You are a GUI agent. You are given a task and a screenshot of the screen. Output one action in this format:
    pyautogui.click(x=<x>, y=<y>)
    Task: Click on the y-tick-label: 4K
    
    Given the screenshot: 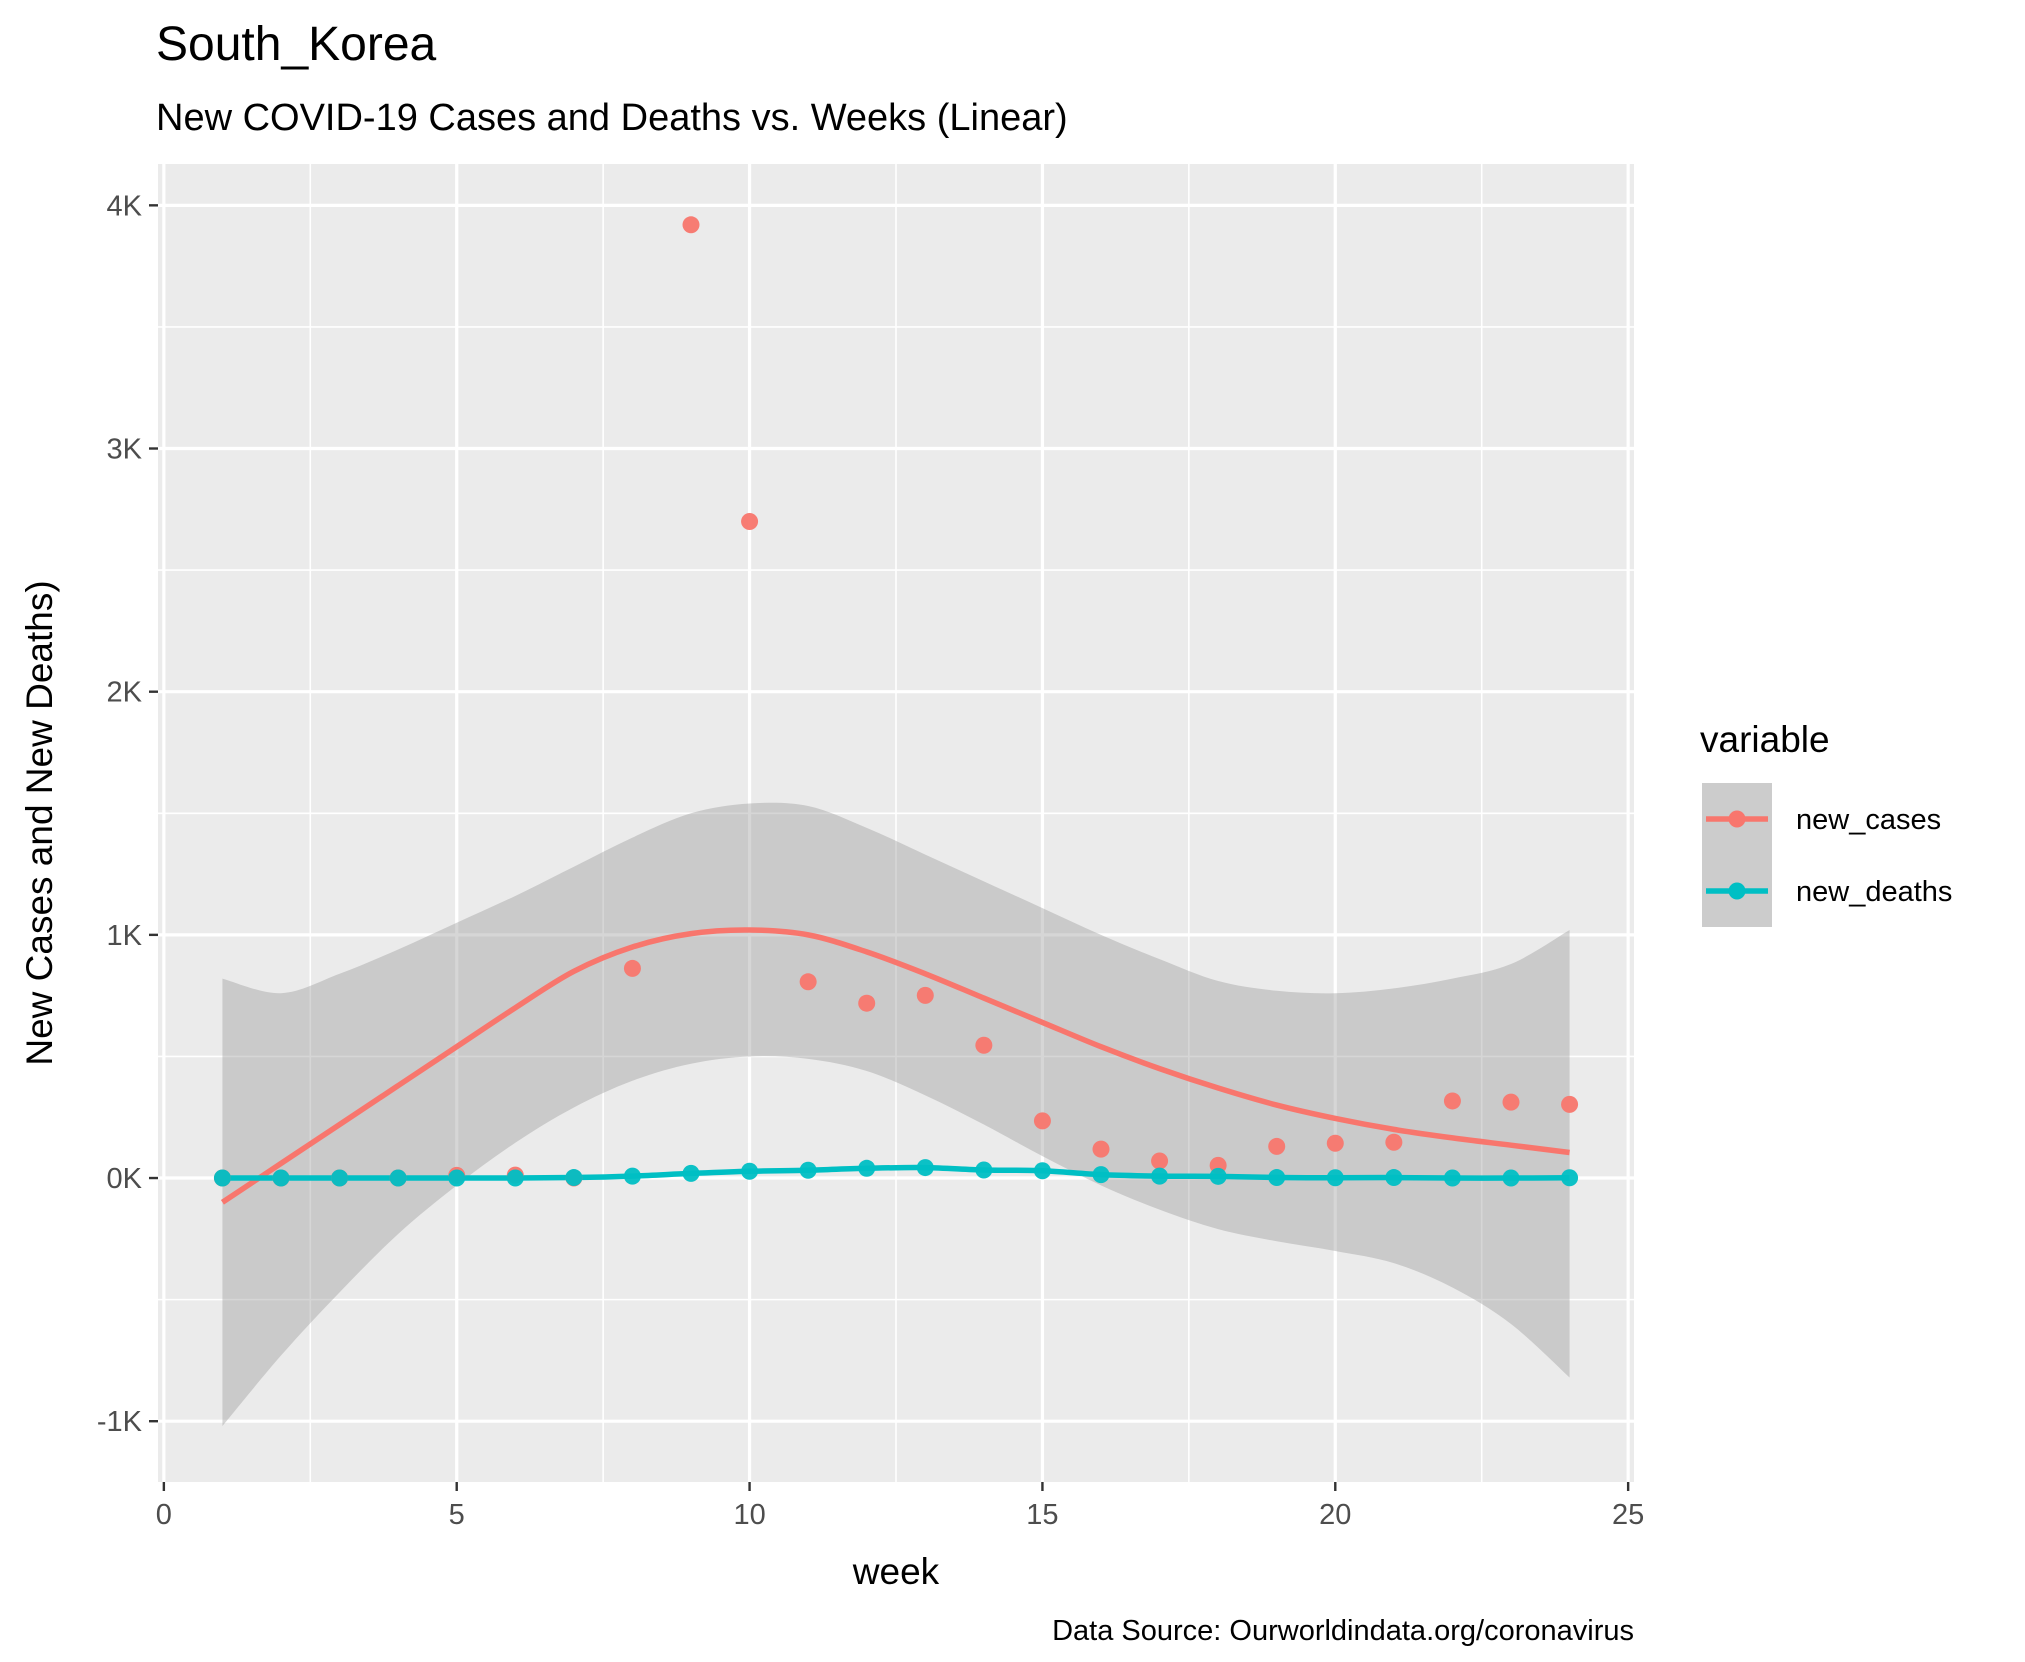 What is the action you would take?
    pyautogui.click(x=125, y=206)
    